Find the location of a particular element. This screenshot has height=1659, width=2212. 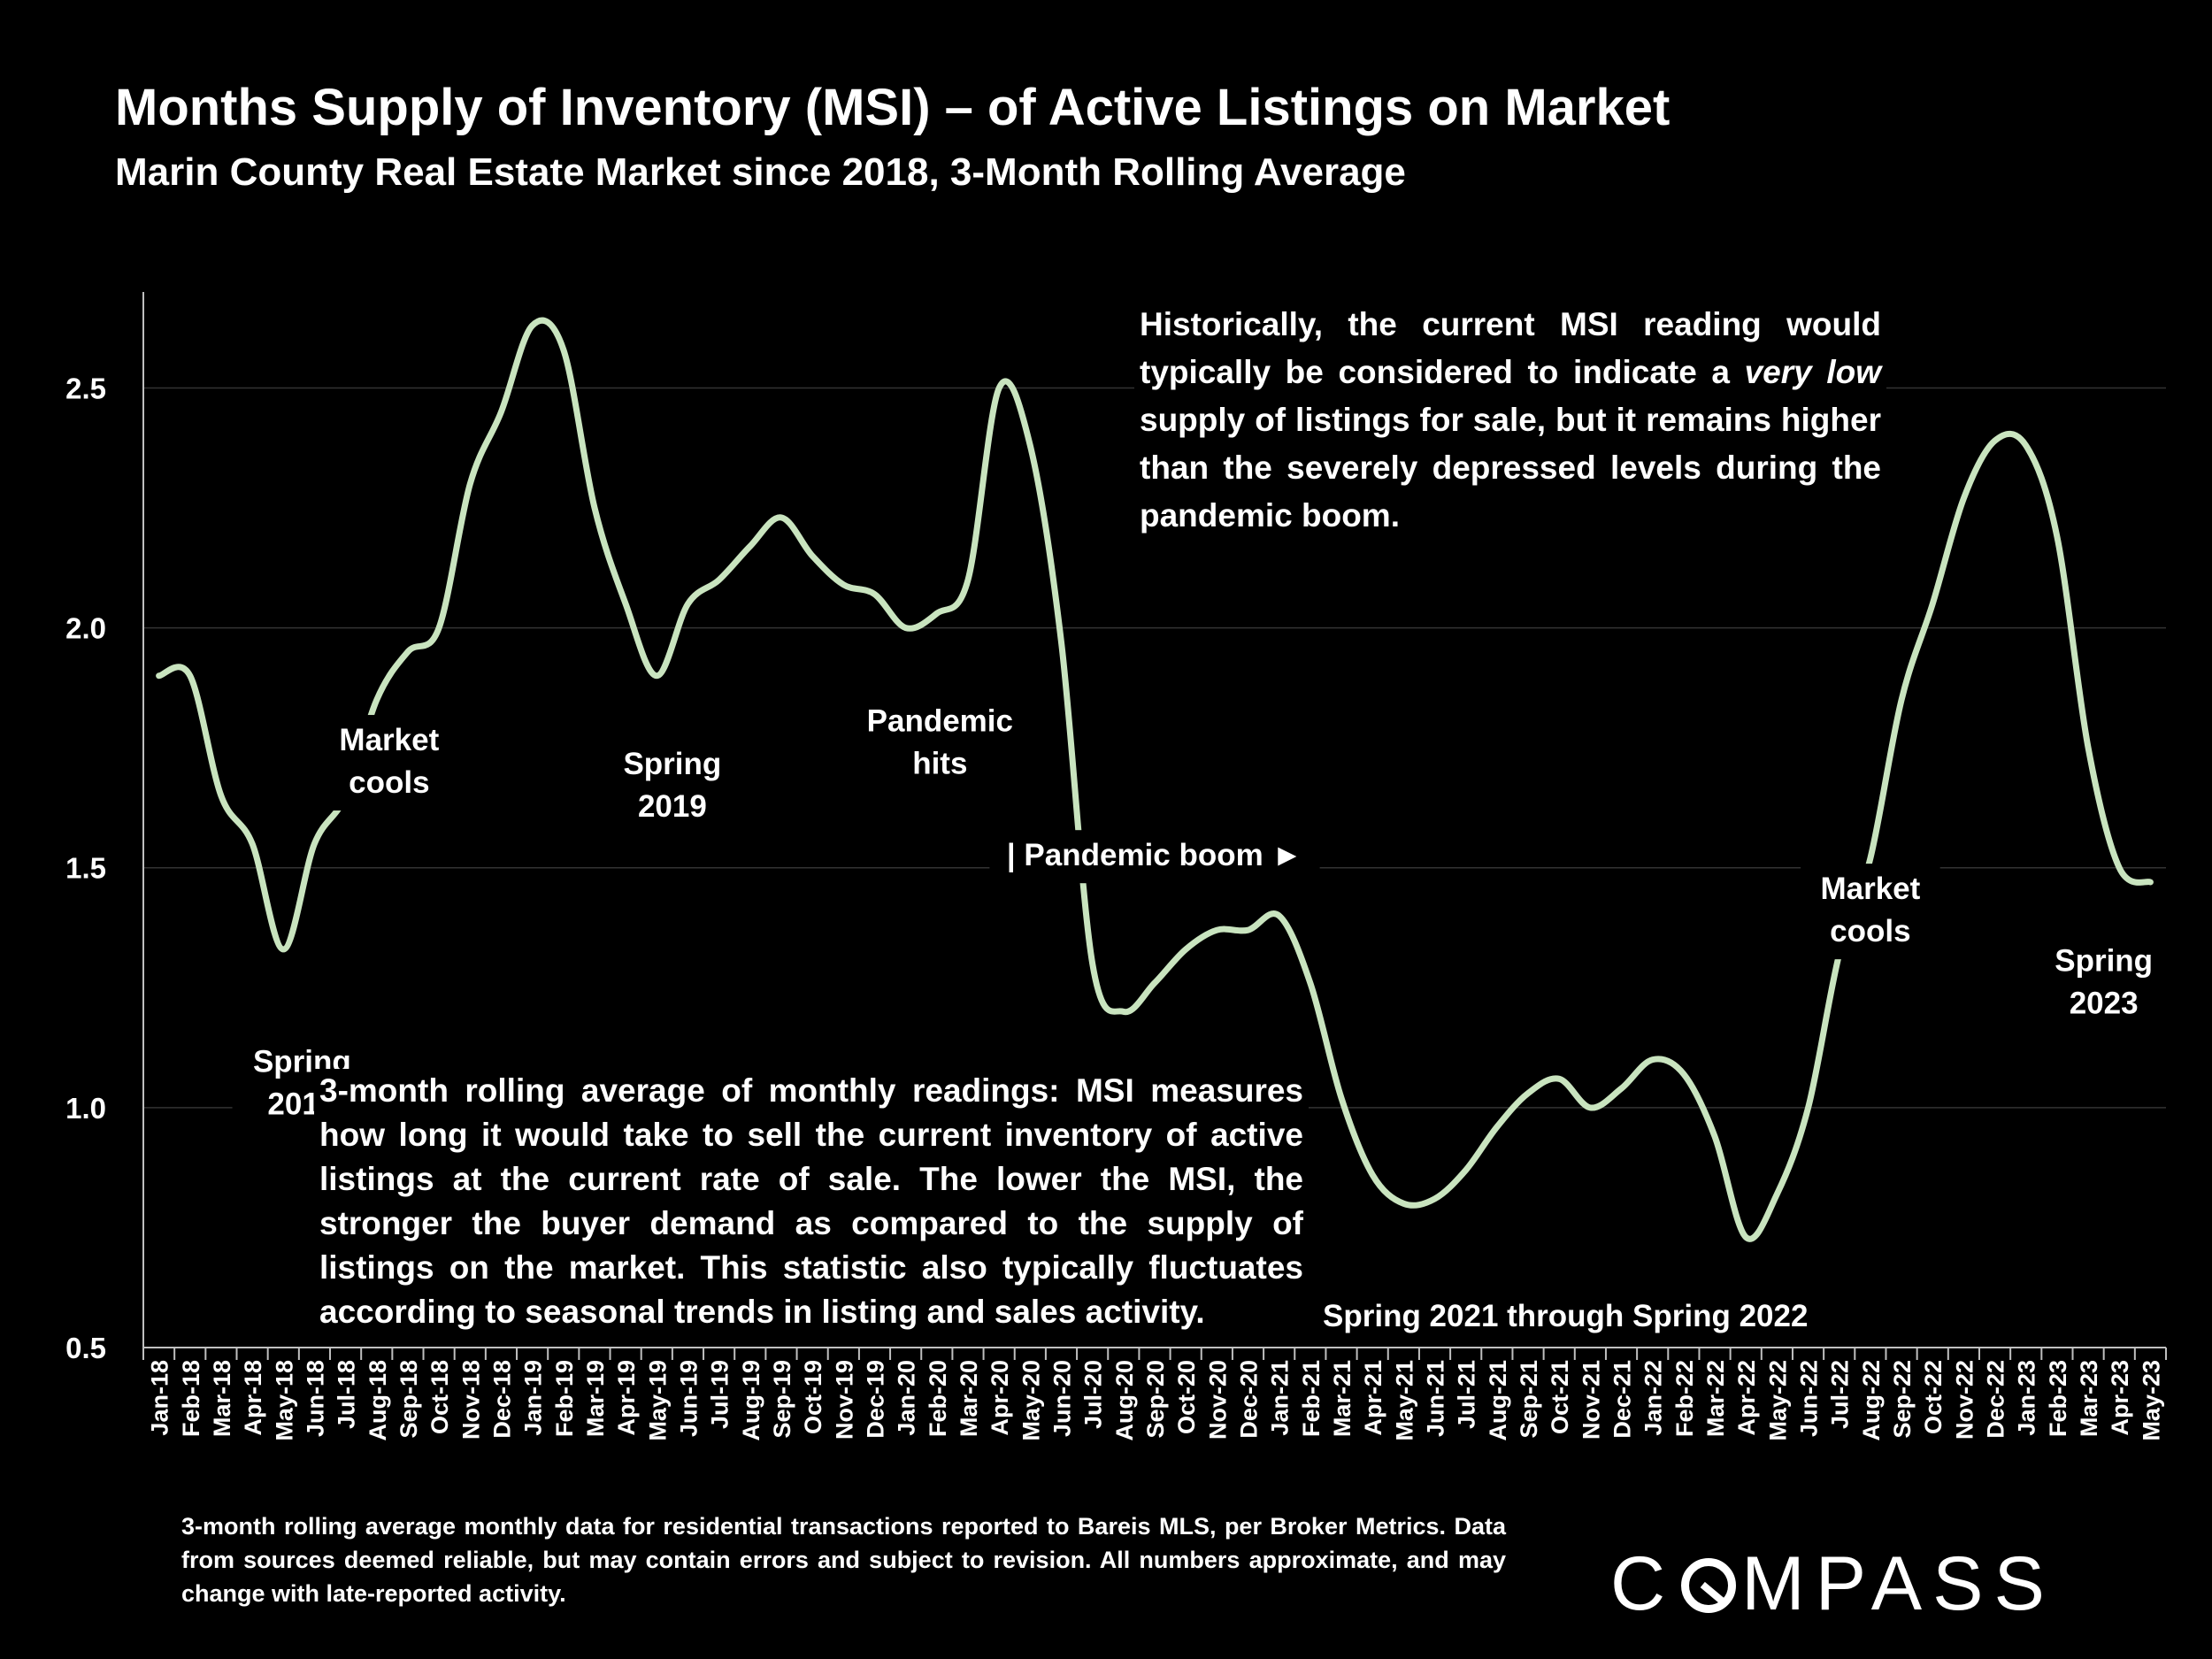

x-tick-label: Feb-20 is located at coordinates (938, 1399).